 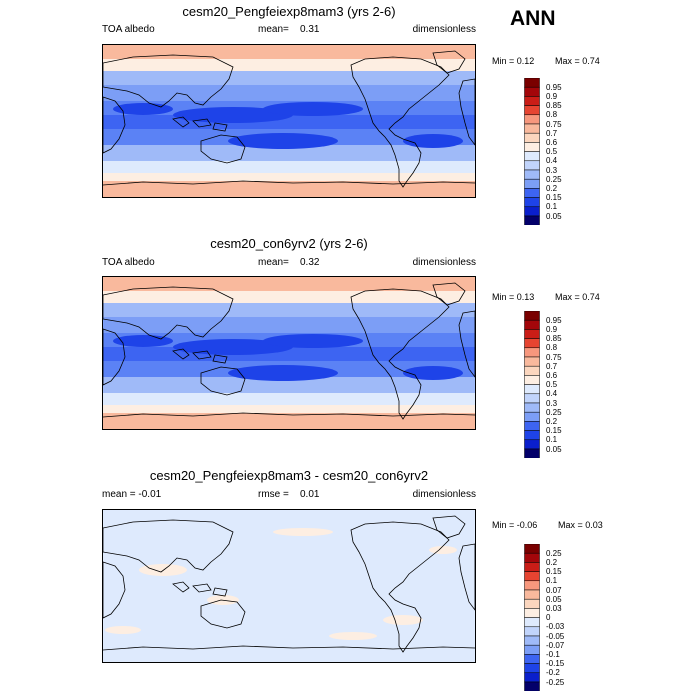 What do you see at coordinates (444, 494) in the screenshot?
I see `panel-3-units: dimensionless` at bounding box center [444, 494].